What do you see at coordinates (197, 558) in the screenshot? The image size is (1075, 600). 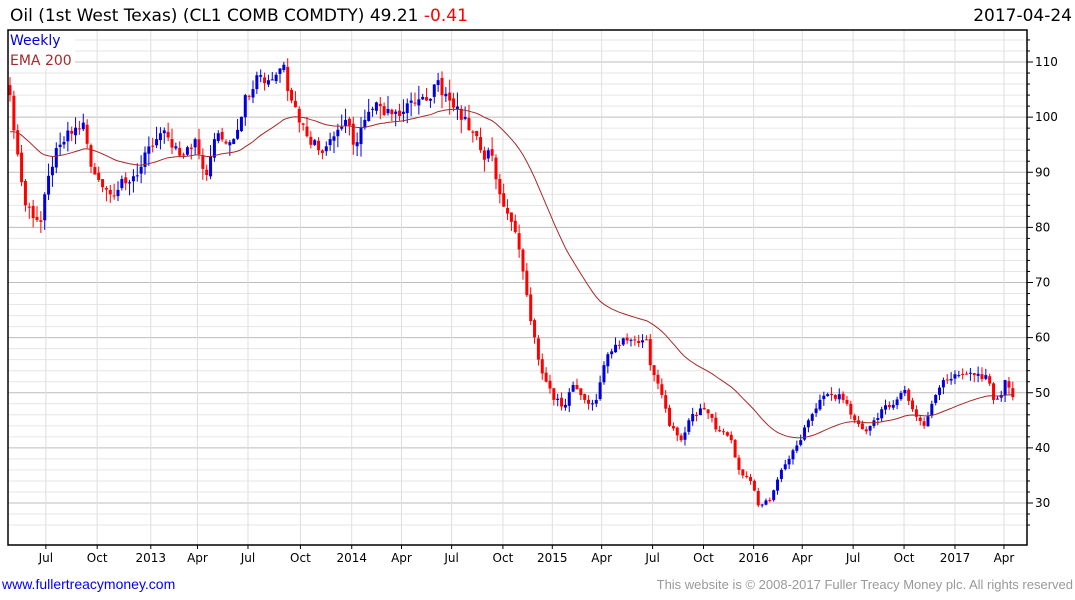 I see `x-tick-label: Apr` at bounding box center [197, 558].